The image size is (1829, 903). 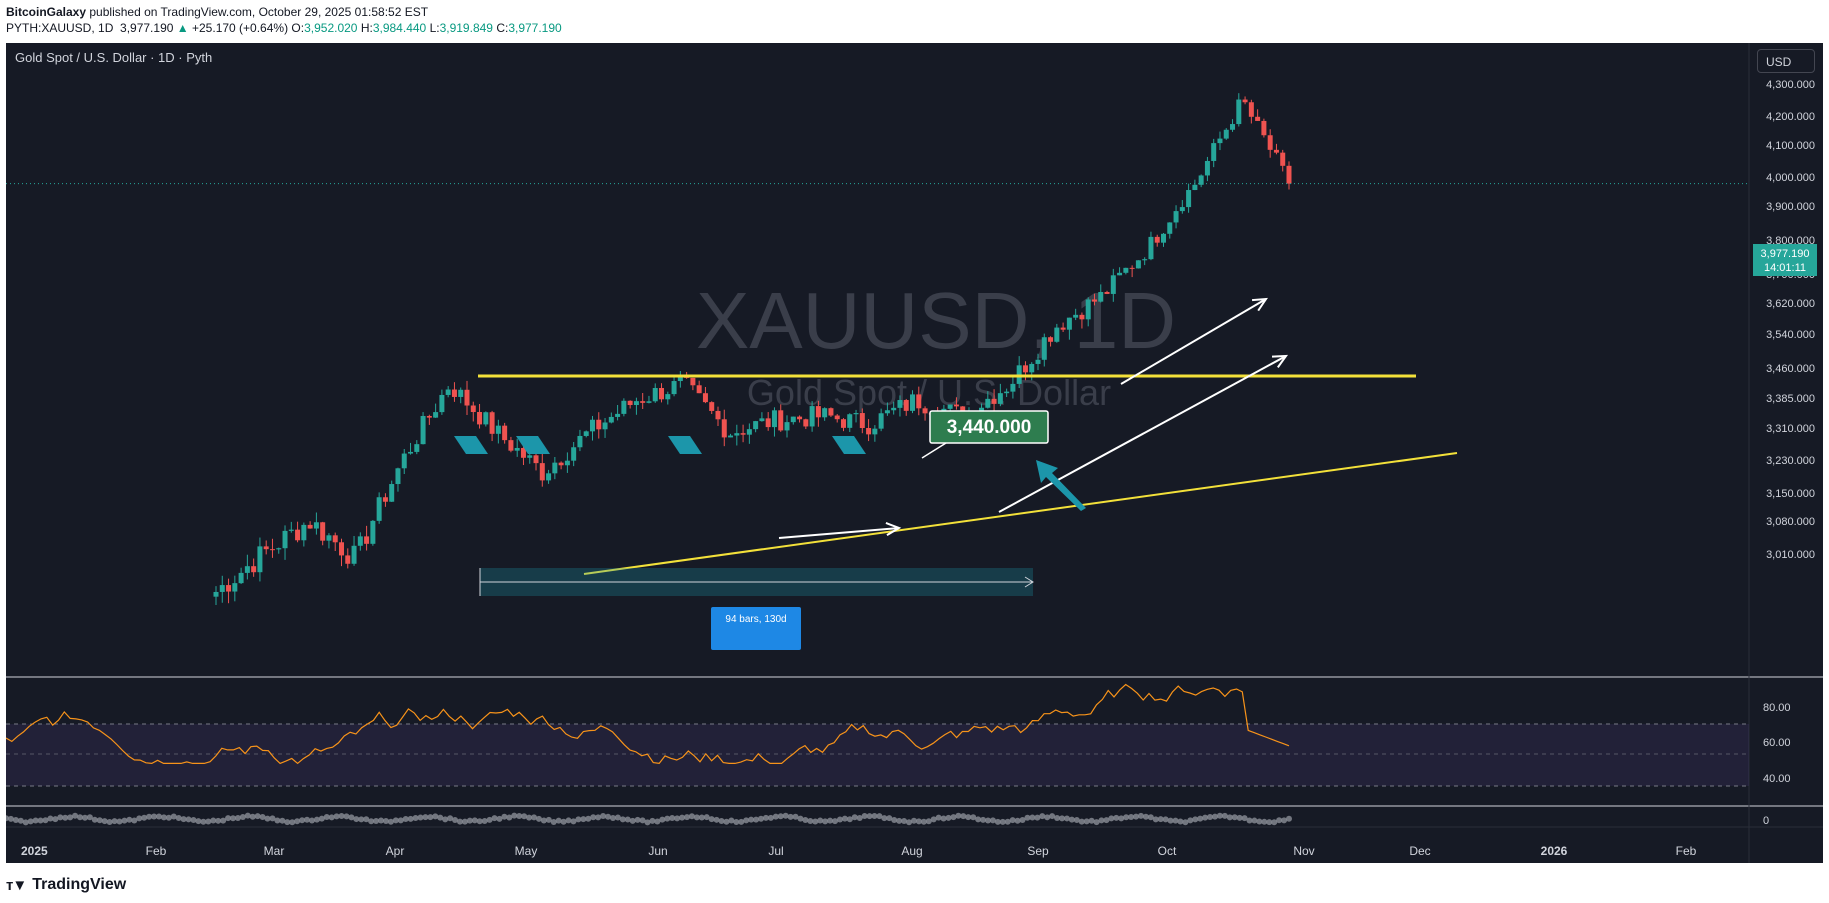 What do you see at coordinates (1029, 582) in the screenshot?
I see `date-range-arrowhead` at bounding box center [1029, 582].